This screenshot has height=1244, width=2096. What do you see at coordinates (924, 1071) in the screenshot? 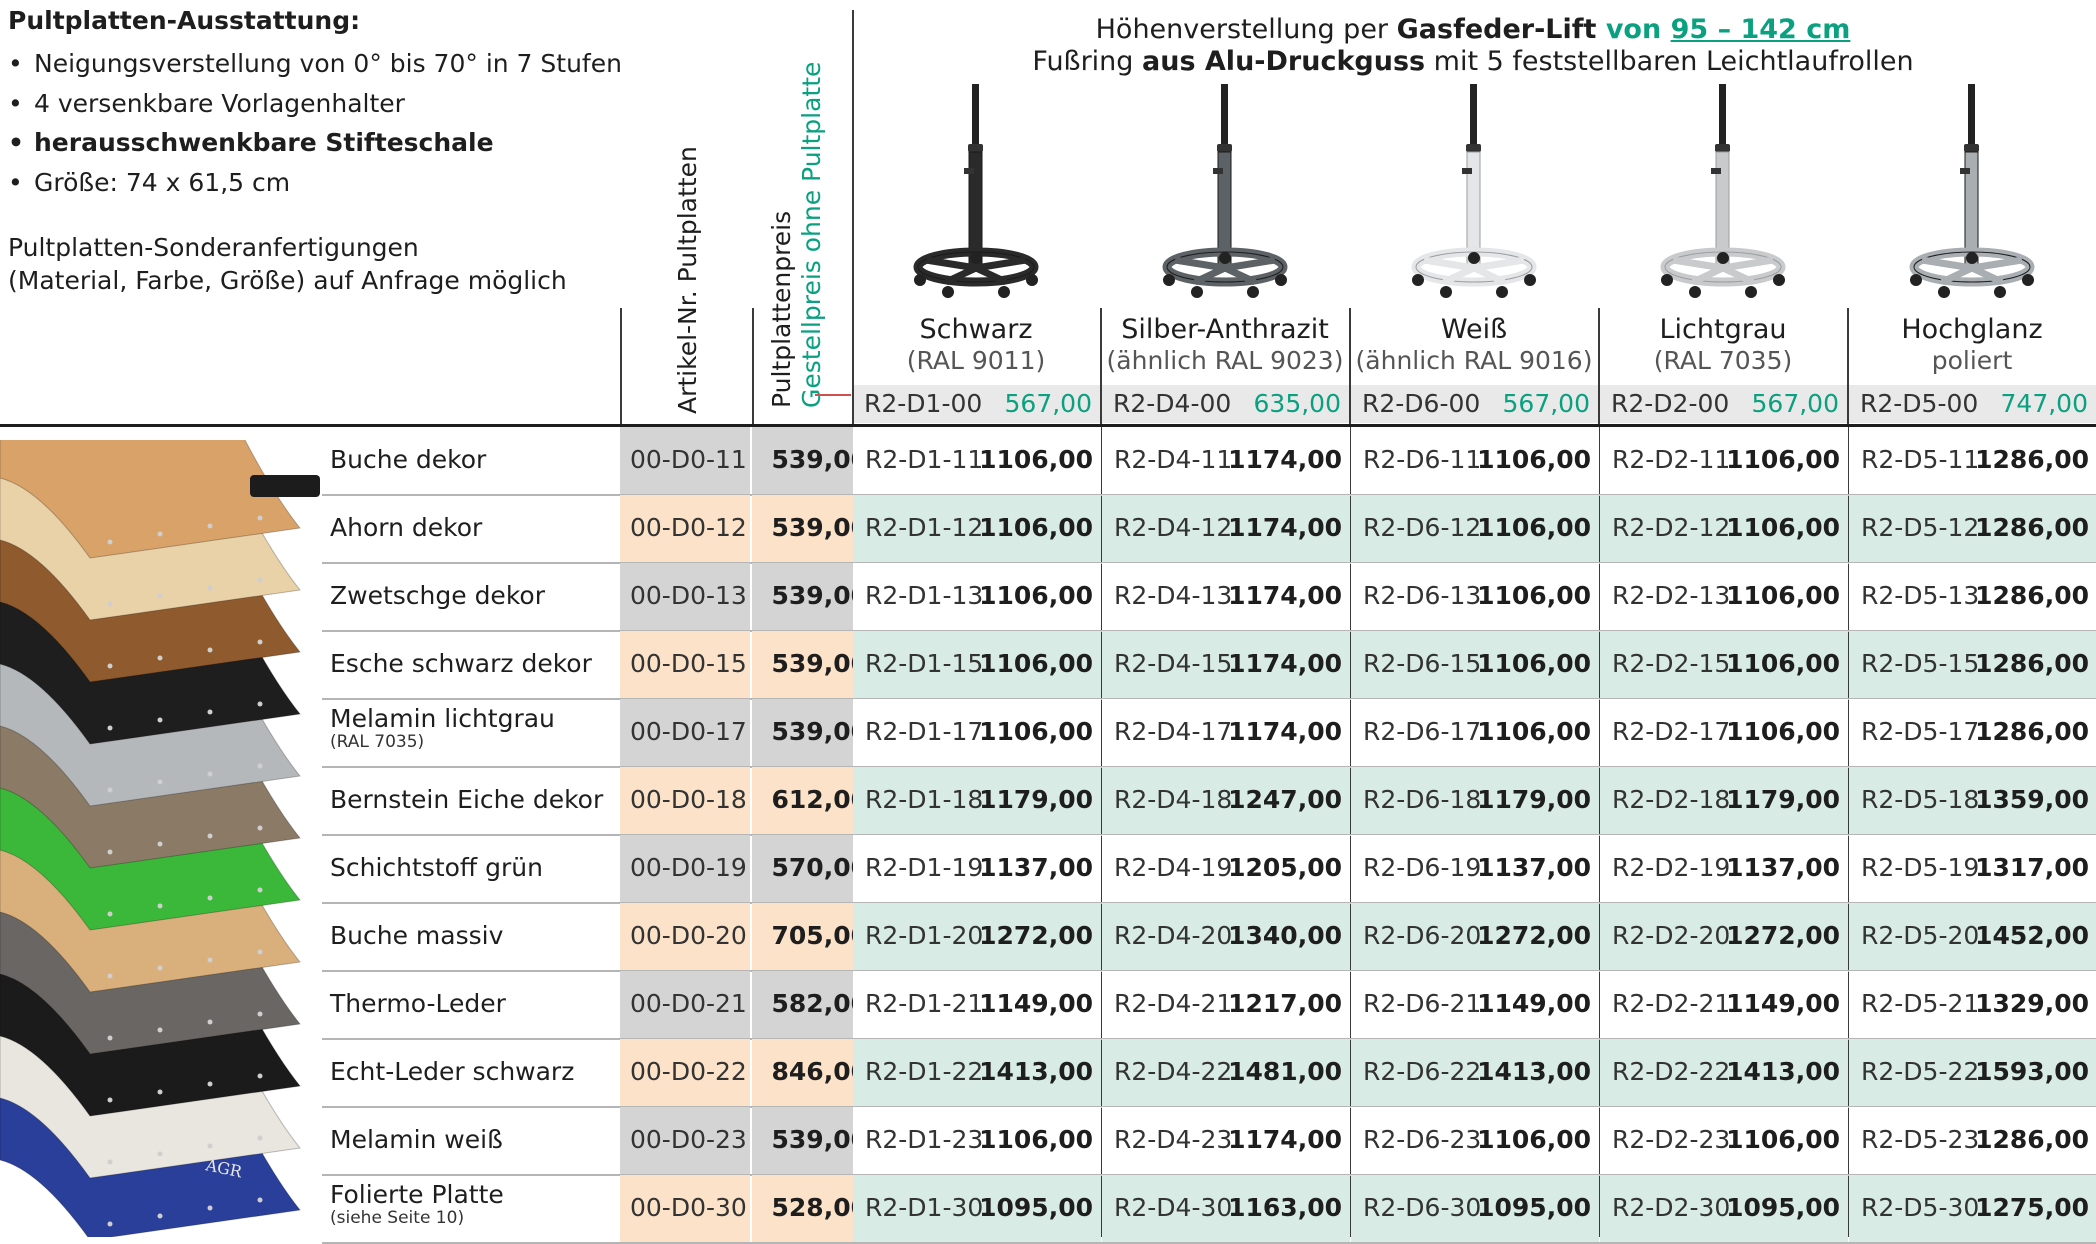
I see `combo-article-number: R2-D1-22` at bounding box center [924, 1071].